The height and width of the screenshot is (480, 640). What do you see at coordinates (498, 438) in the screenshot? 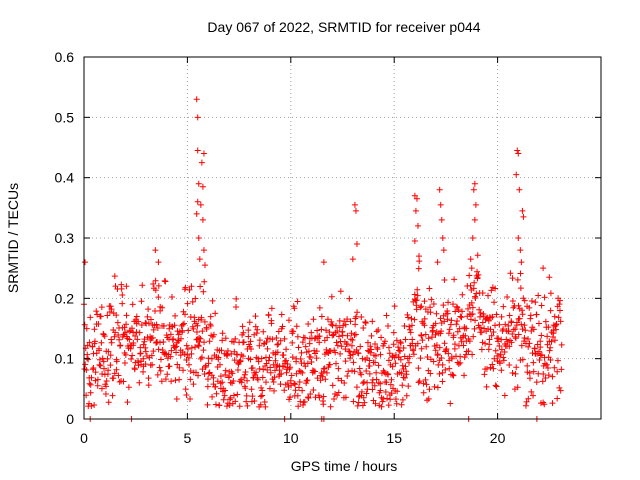
I see `x-tick-label: 20` at bounding box center [498, 438].